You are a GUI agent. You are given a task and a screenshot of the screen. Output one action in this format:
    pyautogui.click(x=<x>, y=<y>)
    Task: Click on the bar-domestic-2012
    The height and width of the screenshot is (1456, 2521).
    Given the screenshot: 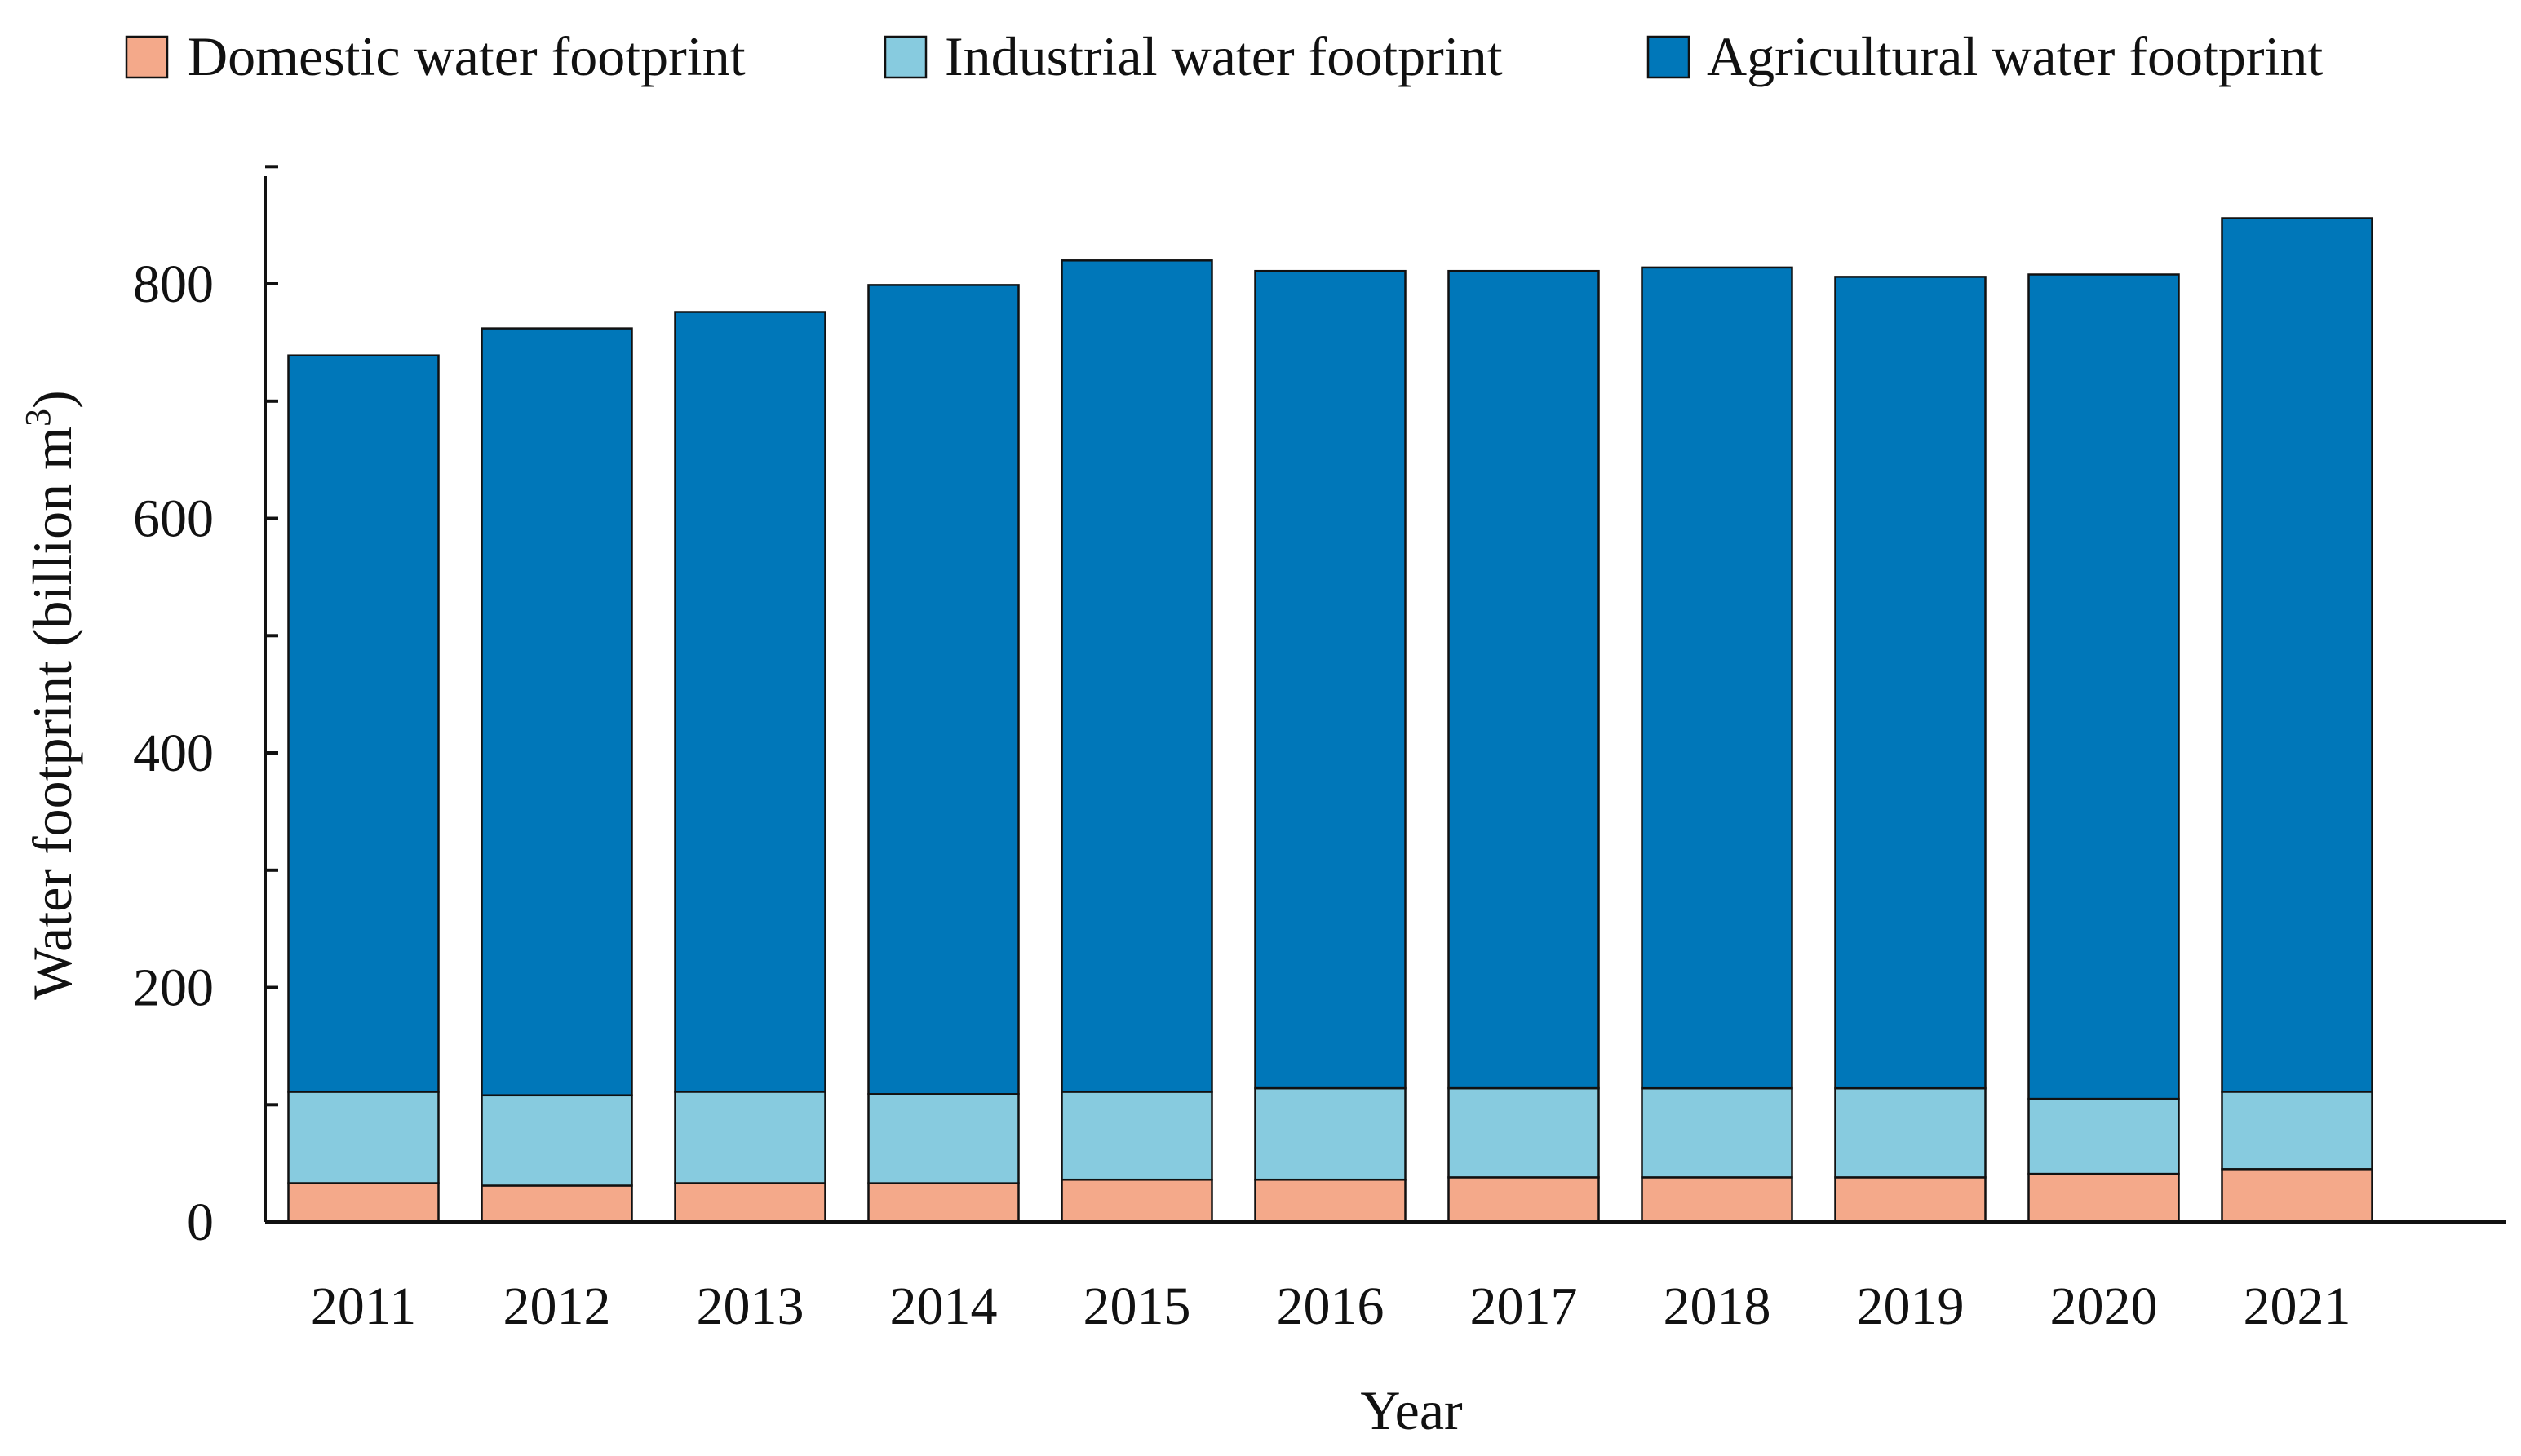 What is the action you would take?
    pyautogui.click(x=557, y=1204)
    